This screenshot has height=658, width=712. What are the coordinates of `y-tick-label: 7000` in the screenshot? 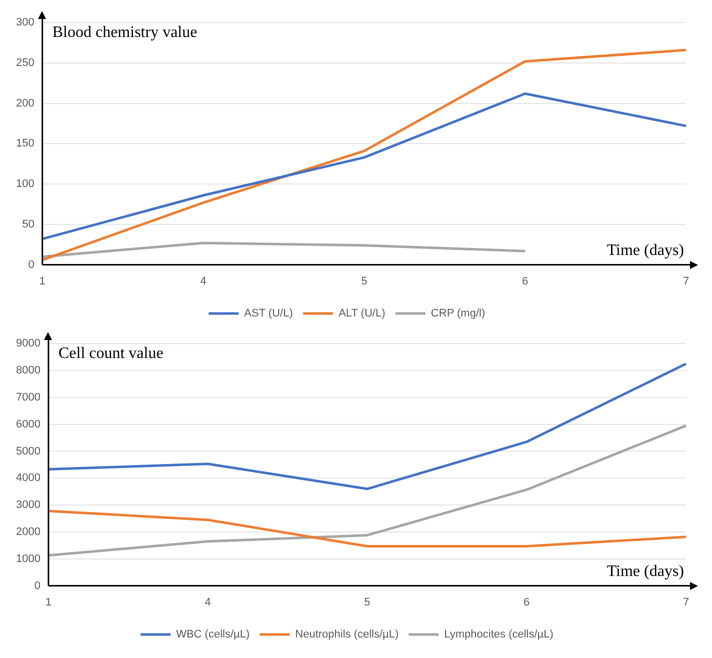 It's located at (28, 397).